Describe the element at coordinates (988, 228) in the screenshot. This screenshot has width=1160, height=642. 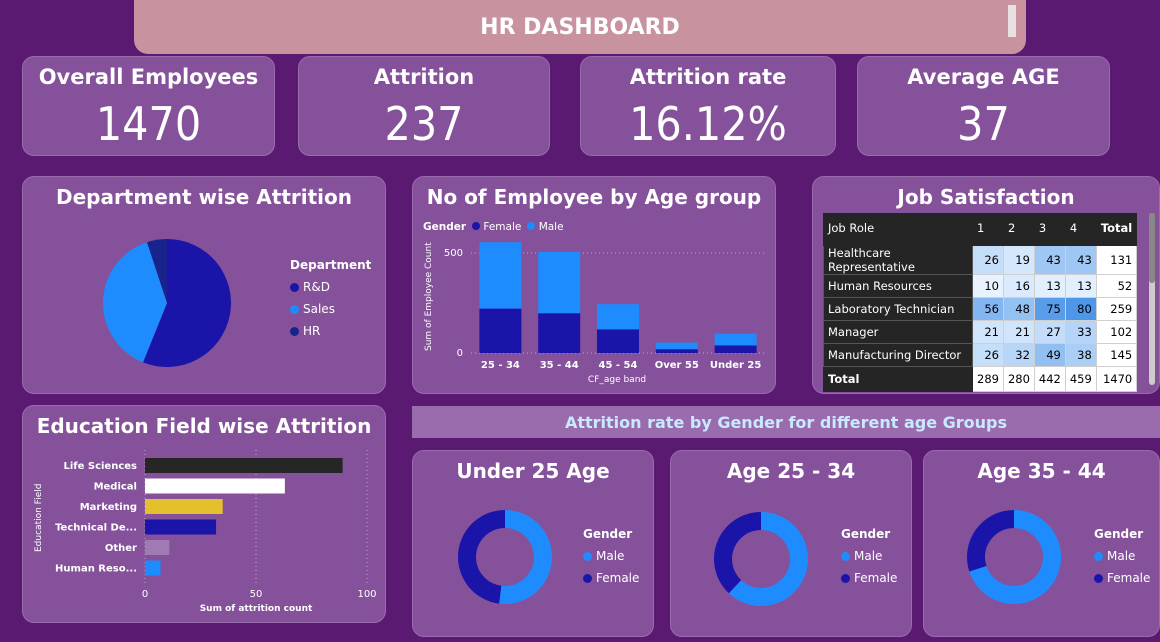
I see `header-cell: 1` at that location.